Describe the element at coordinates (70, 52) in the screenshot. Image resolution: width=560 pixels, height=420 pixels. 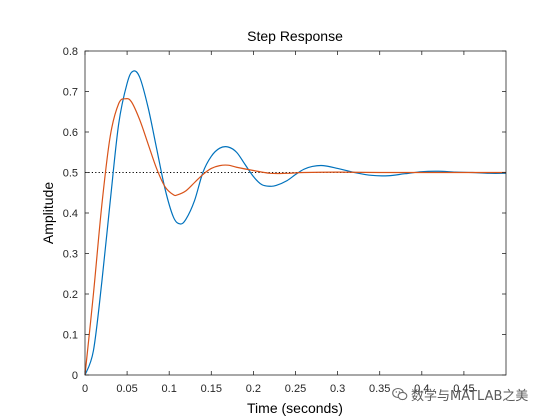
I see `y-tick-label: 0.8` at that location.